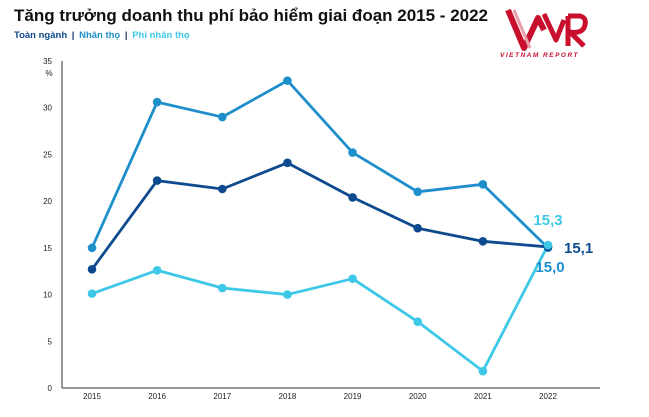  I want to click on data-label: 15,3, so click(547, 220).